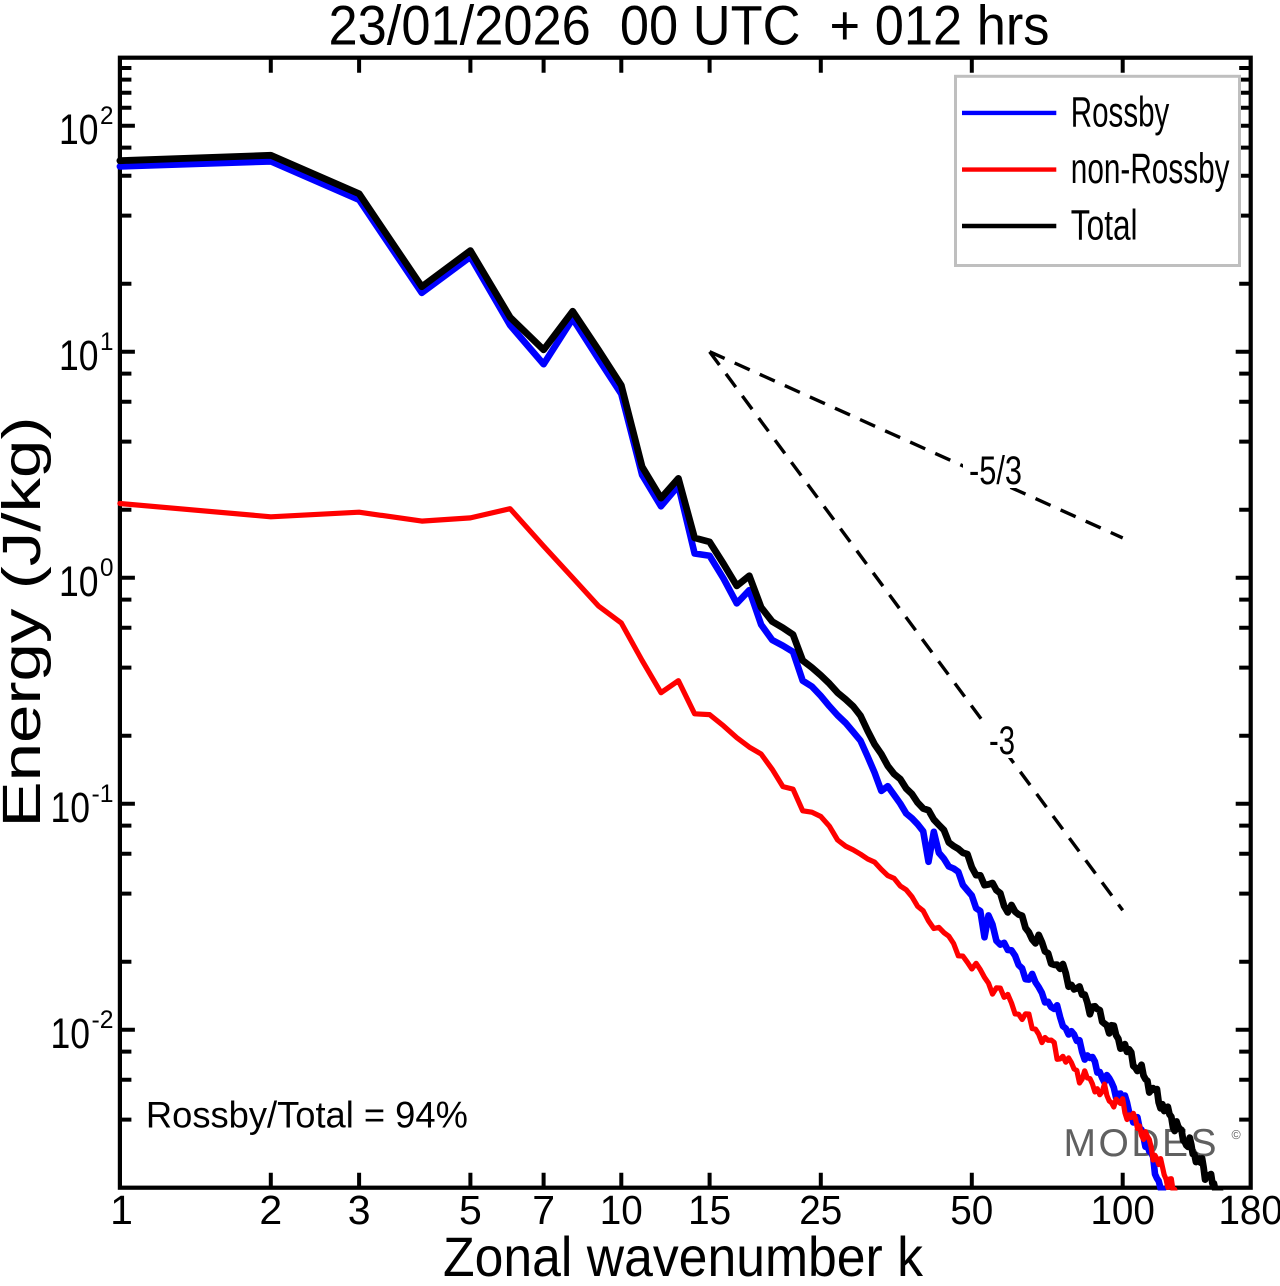 The image size is (1280, 1286). Describe the element at coordinates (470, 1210) in the screenshot. I see `svg-text: 5` at that location.